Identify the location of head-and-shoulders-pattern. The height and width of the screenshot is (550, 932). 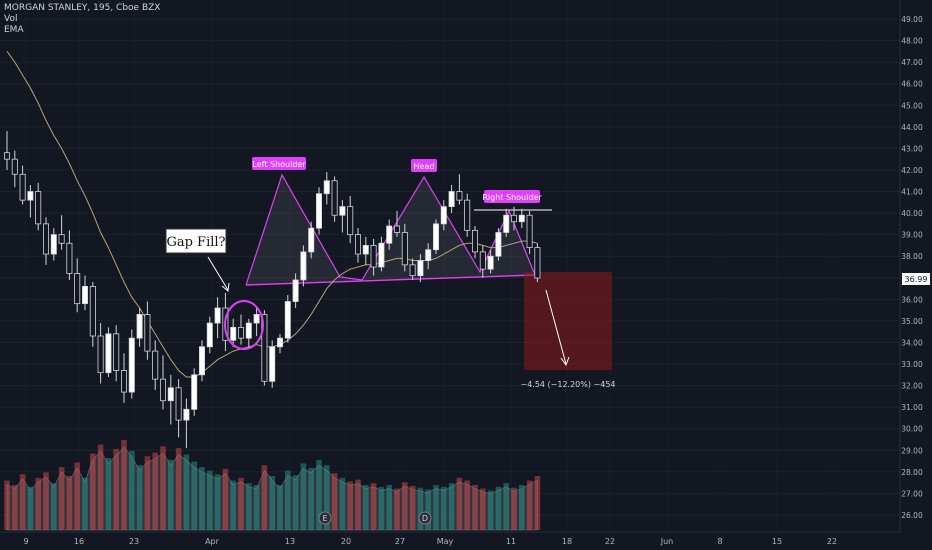
(428, 271).